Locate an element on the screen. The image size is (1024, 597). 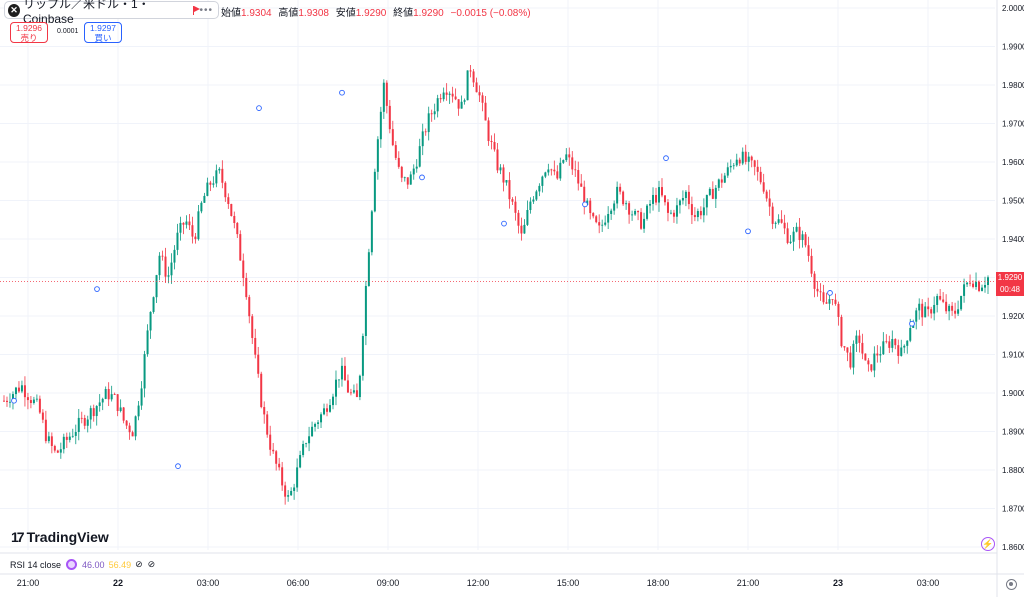
price-tick-label: 1.8900 is located at coordinates (1013, 432).